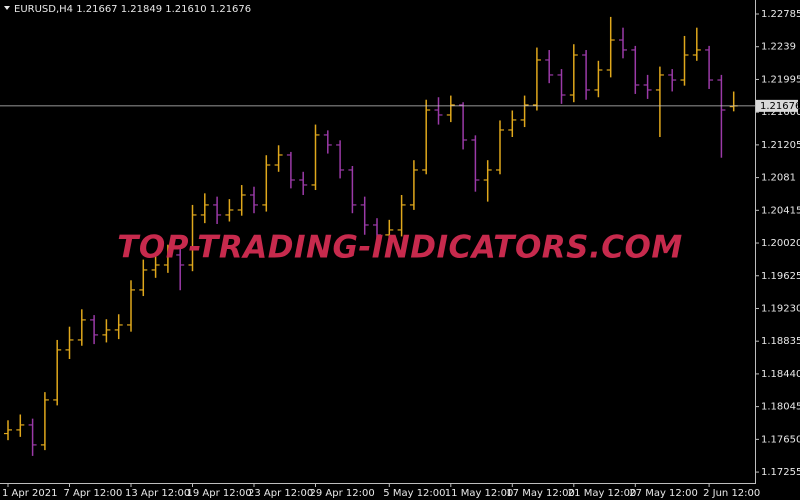  Describe the element at coordinates (780, 472) in the screenshot. I see `y-tick-label: 1.17255` at that location.